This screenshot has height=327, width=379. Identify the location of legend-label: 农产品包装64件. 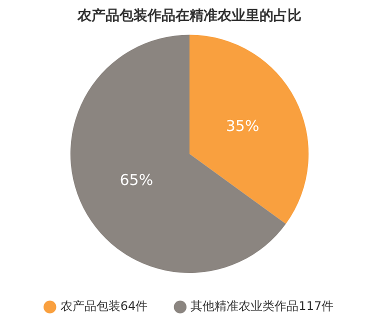
(104, 306).